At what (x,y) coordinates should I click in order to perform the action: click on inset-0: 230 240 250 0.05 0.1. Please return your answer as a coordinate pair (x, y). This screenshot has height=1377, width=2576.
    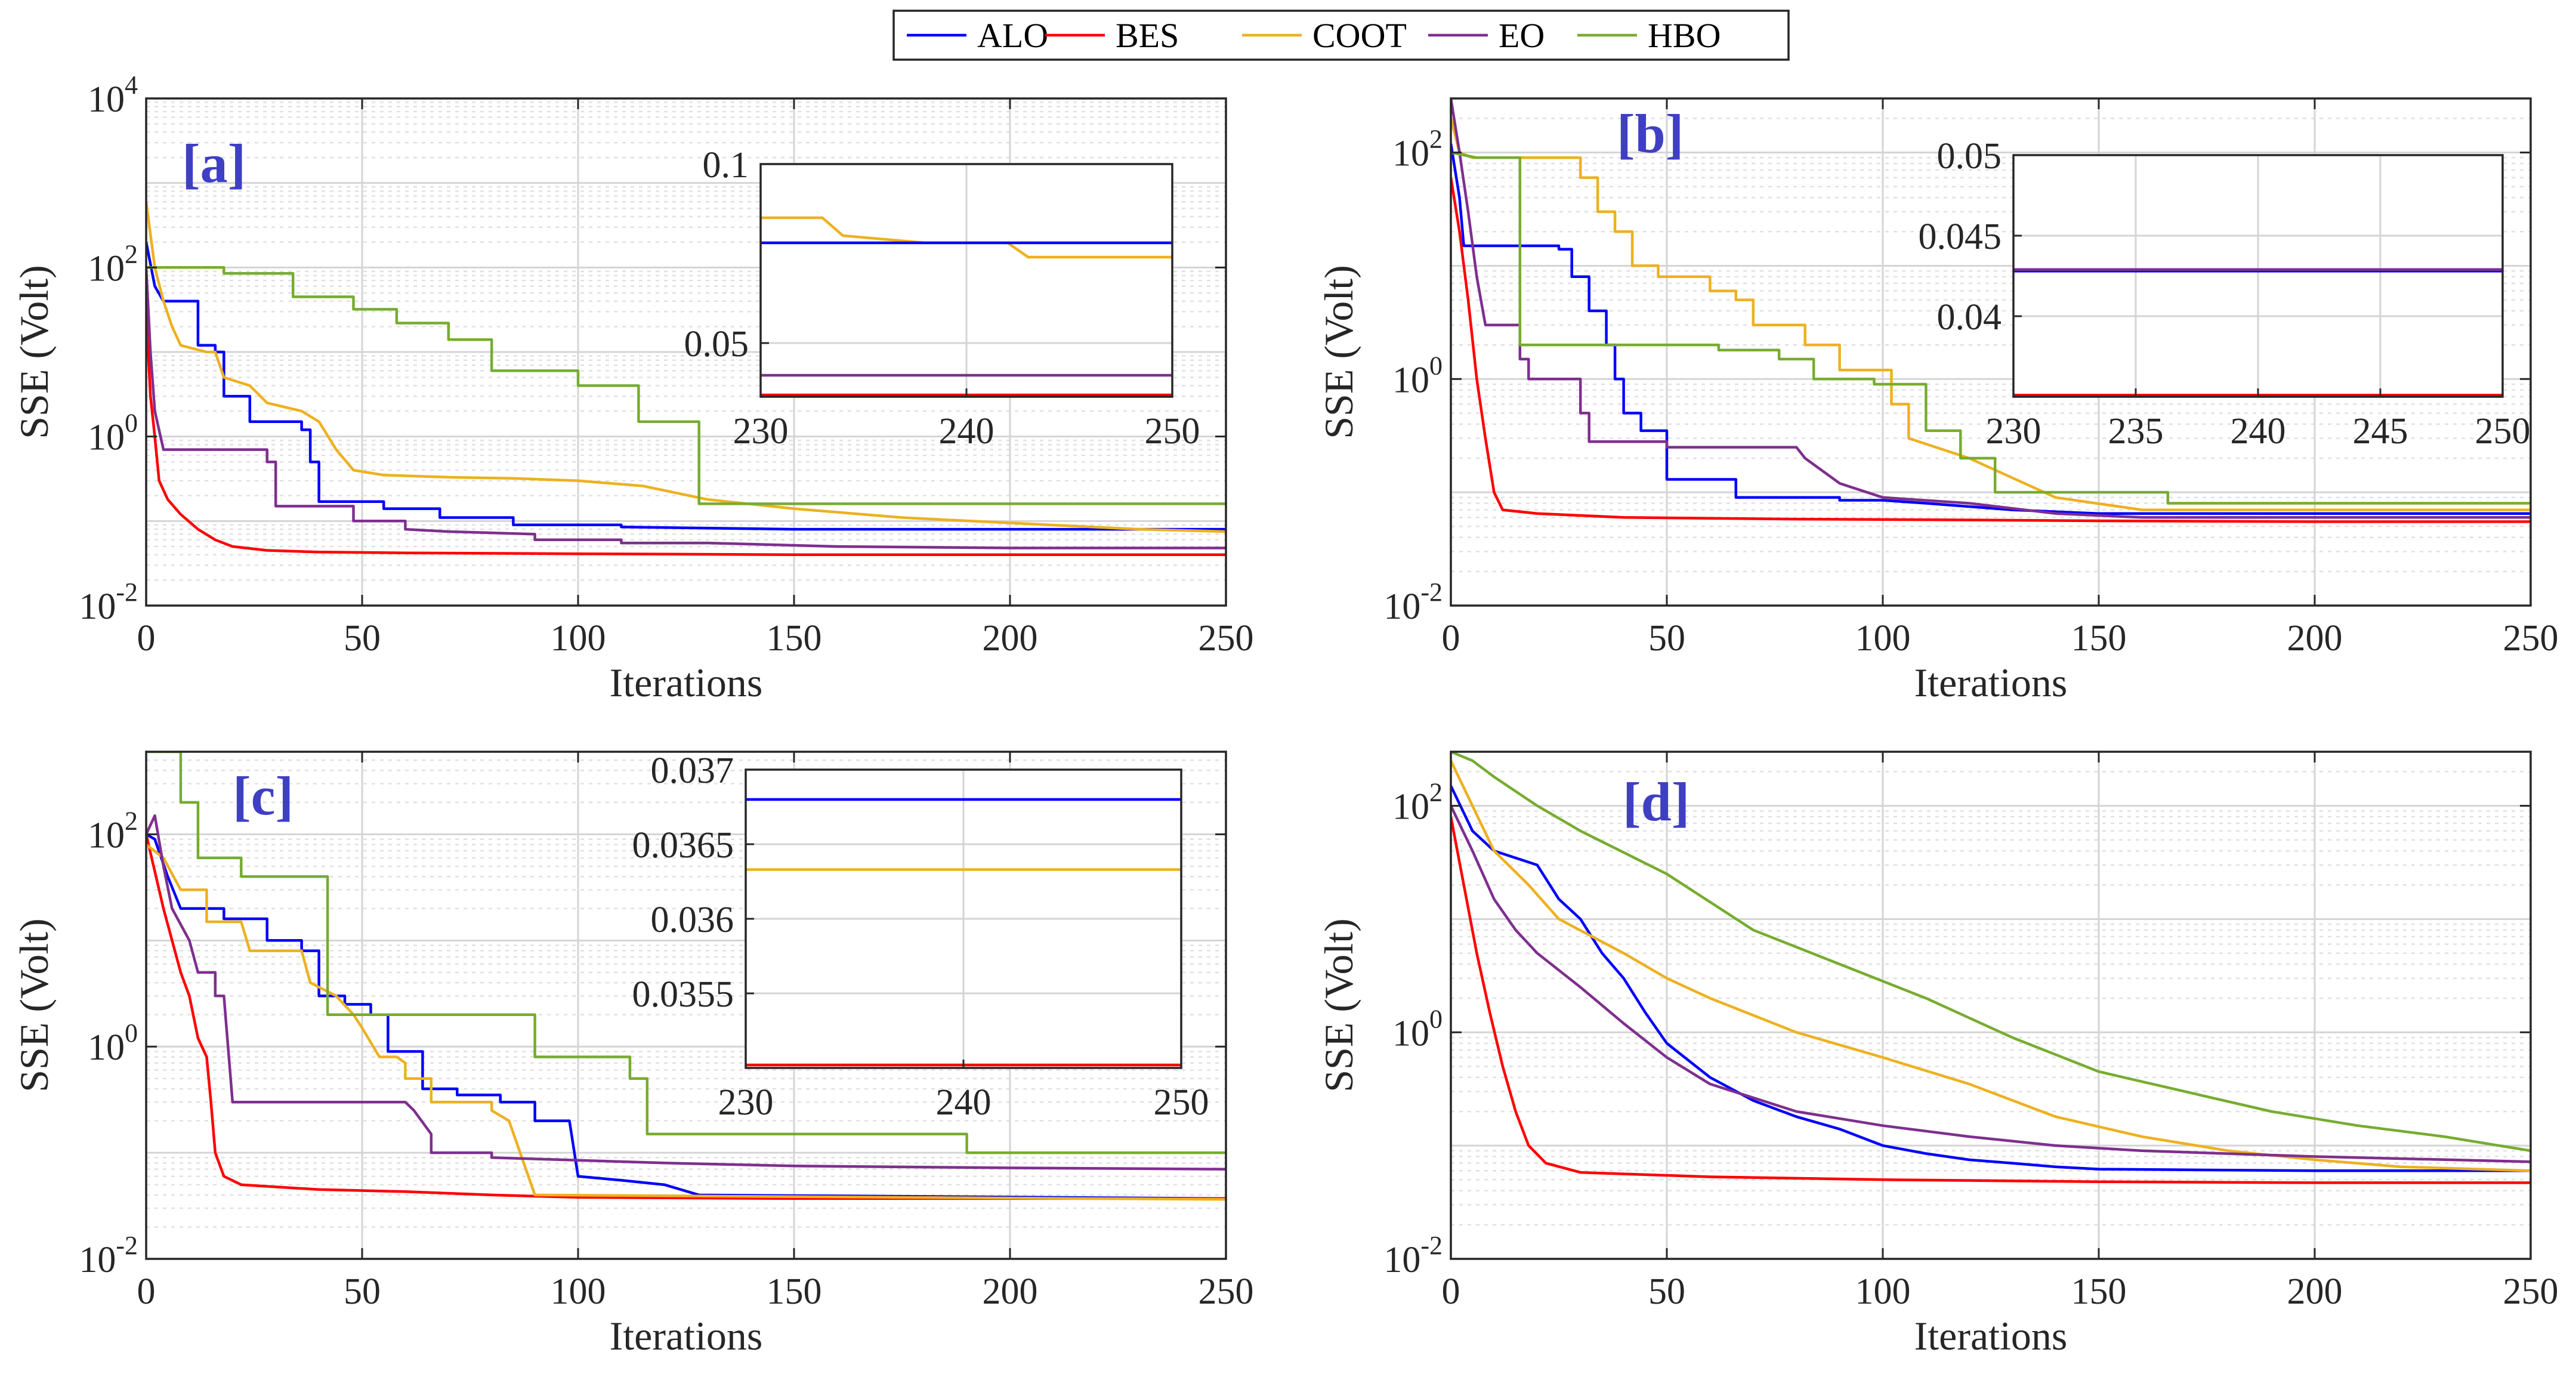
    Looking at the image, I should click on (942, 298).